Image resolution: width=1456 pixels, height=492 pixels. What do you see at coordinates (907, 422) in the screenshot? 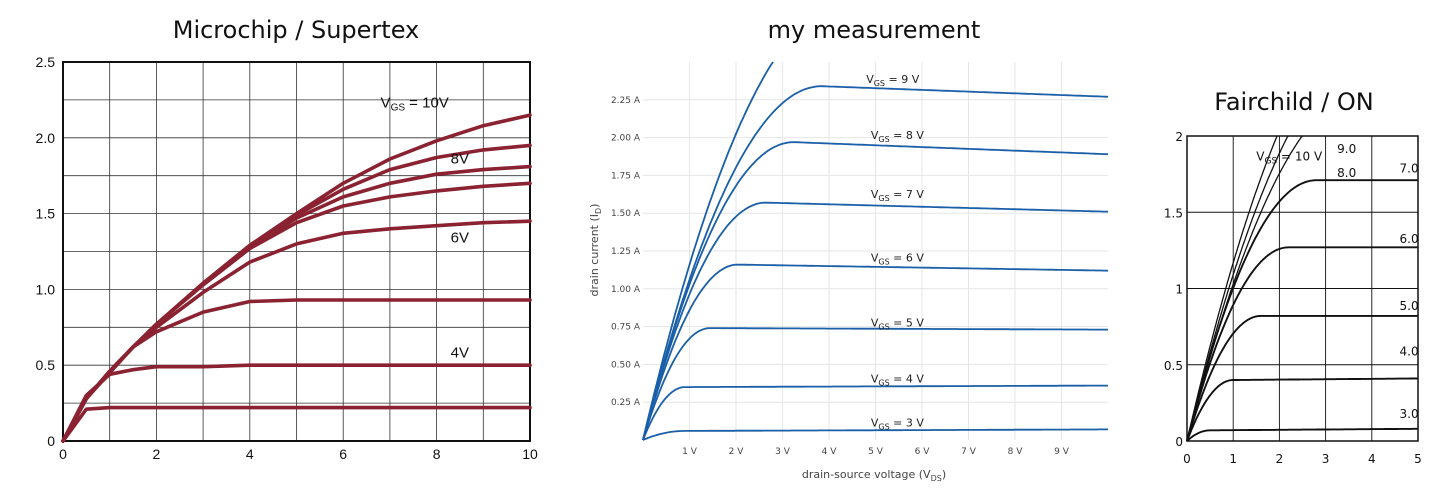
I see `annotation-text: = 3 V` at bounding box center [907, 422].